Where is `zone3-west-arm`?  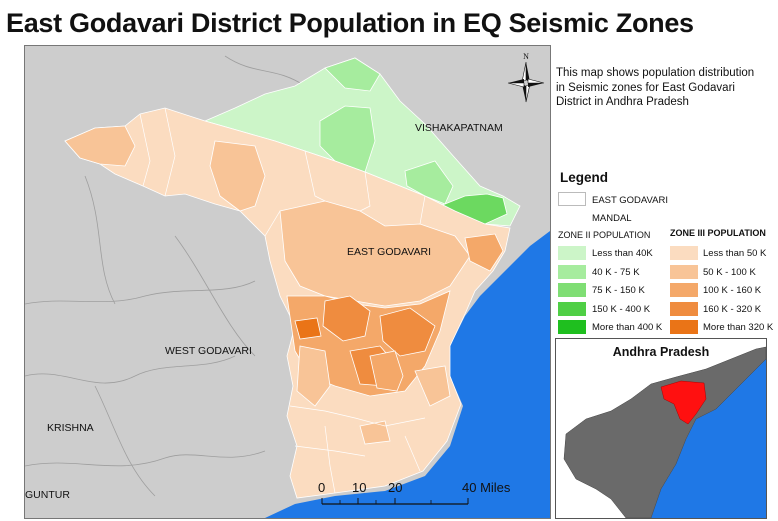 zone3-west-arm is located at coordinates (100, 146).